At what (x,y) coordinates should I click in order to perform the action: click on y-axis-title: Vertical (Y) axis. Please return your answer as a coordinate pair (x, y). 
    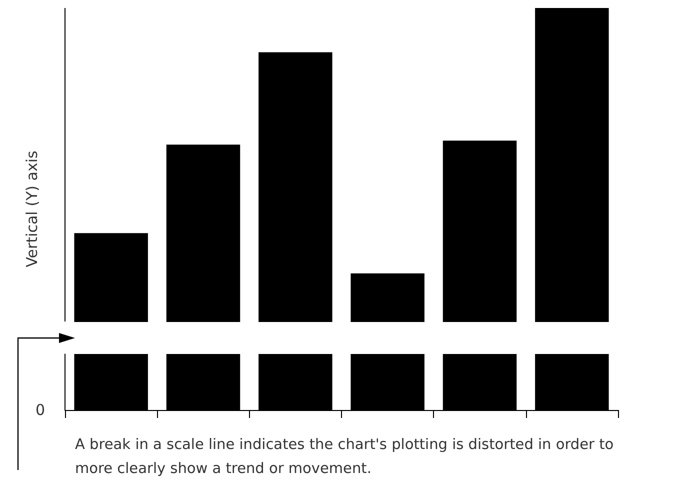
    Looking at the image, I should click on (32, 209).